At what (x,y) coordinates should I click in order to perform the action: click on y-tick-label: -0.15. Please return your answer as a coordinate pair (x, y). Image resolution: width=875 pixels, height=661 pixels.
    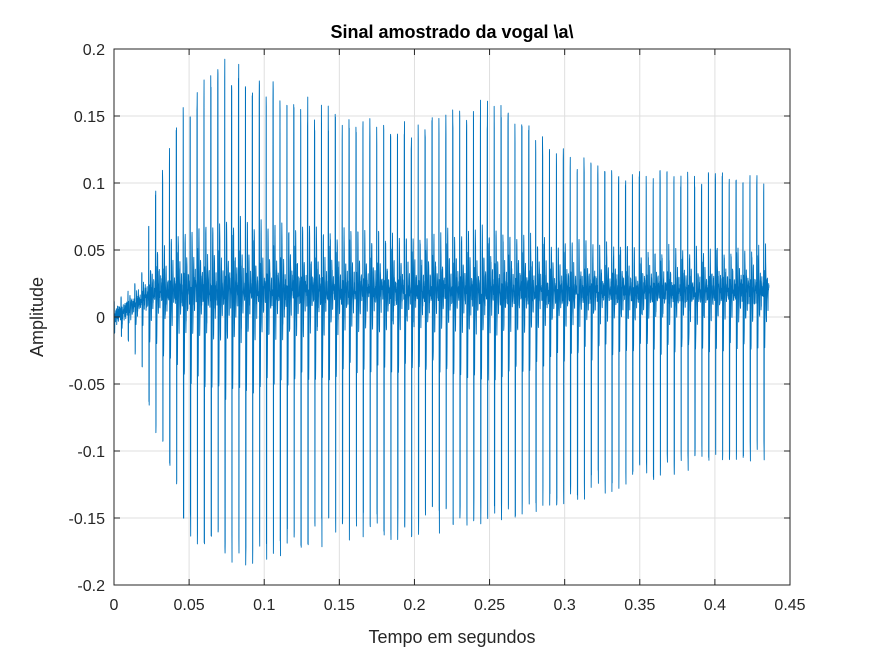
    Looking at the image, I should click on (87, 519).